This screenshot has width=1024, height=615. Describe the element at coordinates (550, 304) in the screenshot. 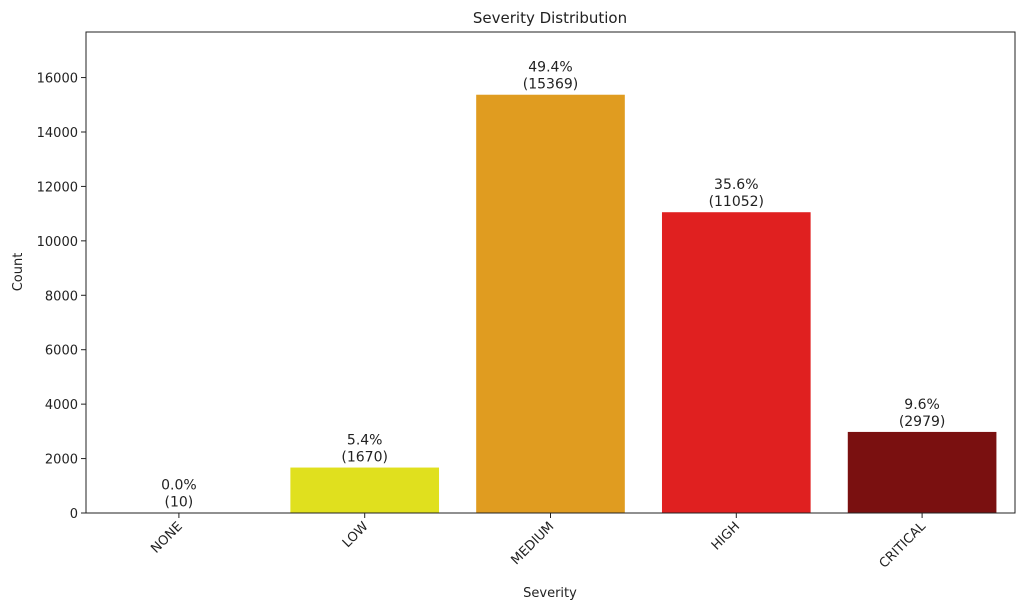

I see `bar-medium` at that location.